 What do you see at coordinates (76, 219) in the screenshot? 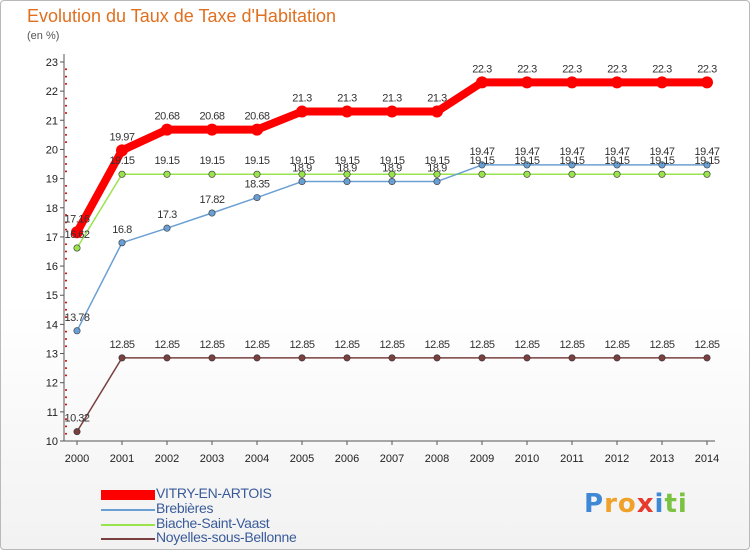
I see `data-label: 17.16` at bounding box center [76, 219].